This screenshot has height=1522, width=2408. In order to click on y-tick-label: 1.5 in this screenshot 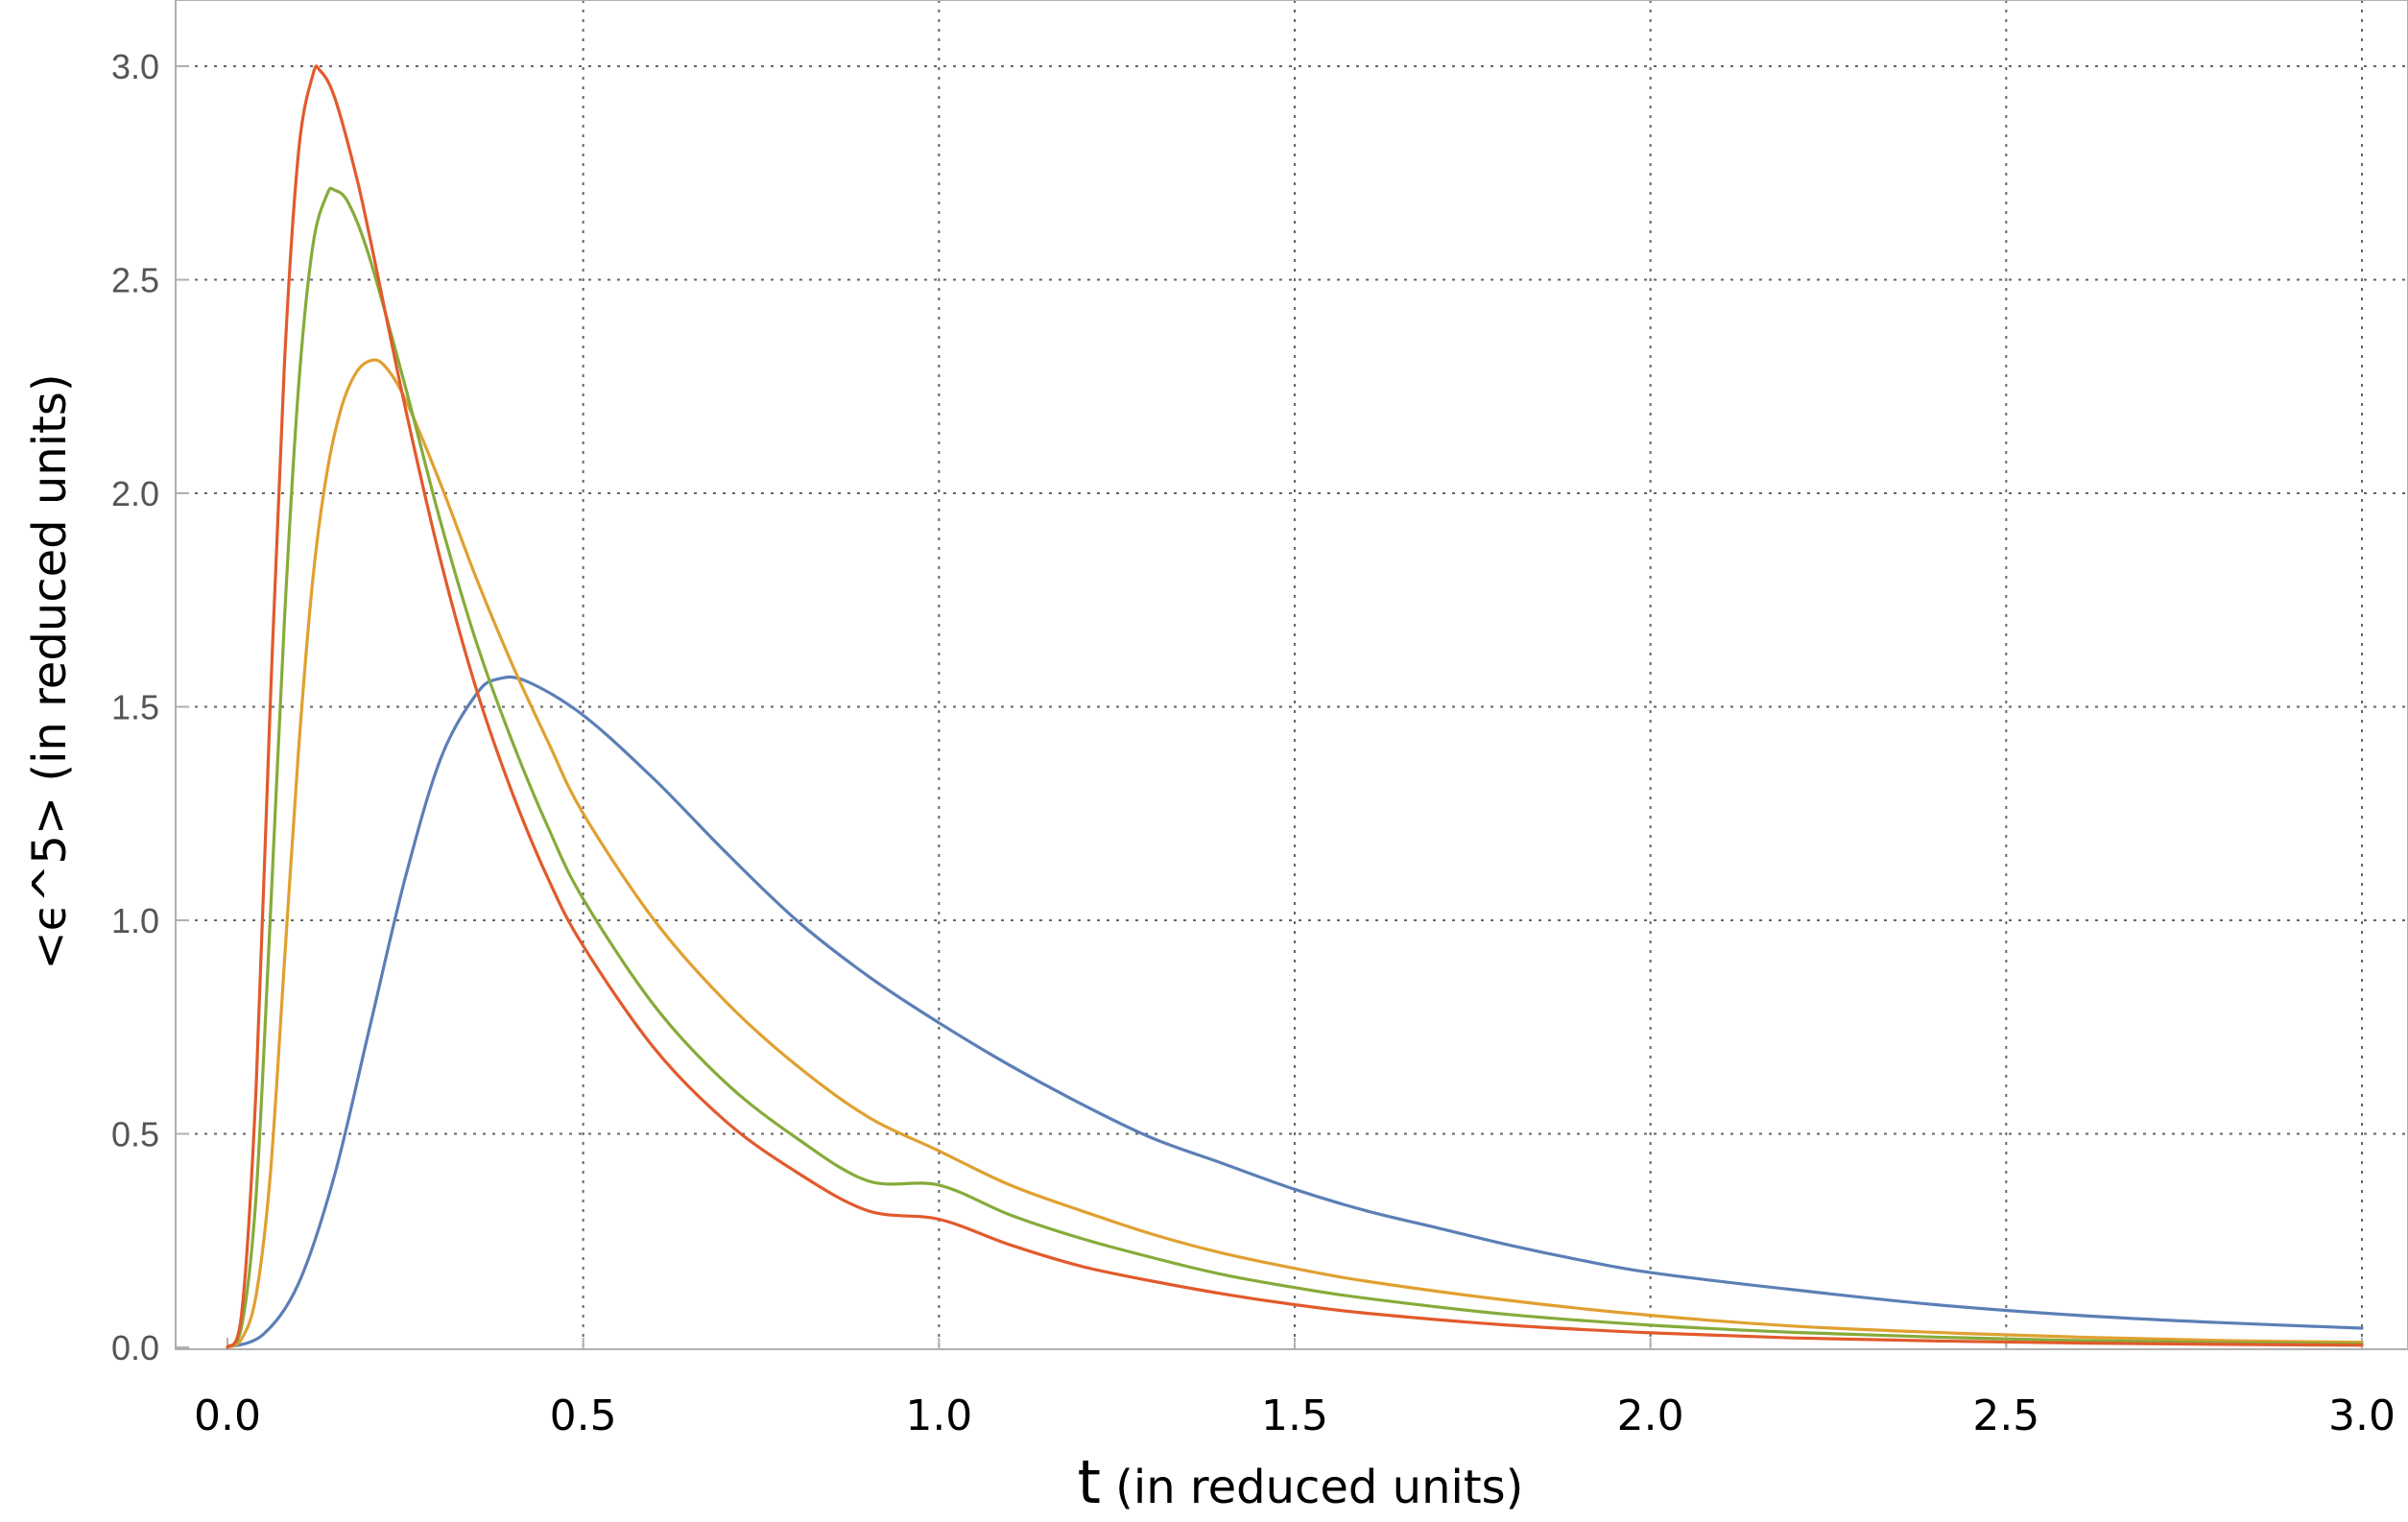, I will do `click(135, 707)`.